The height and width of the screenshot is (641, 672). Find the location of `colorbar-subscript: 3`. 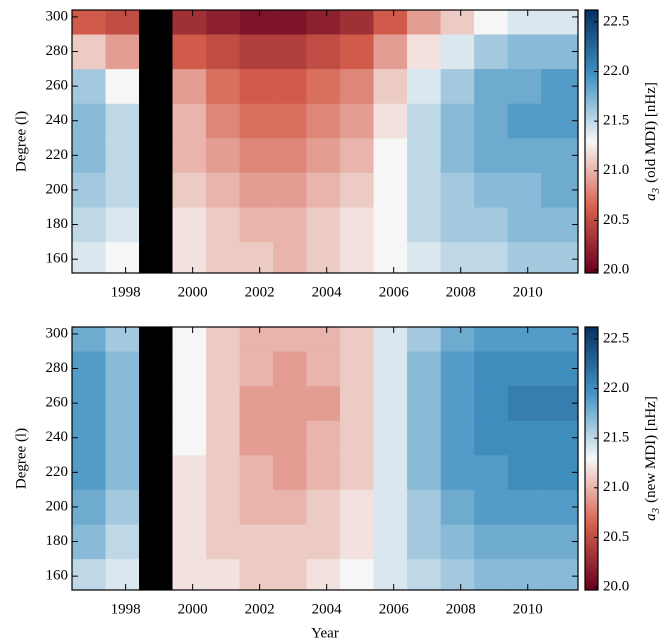

colorbar-subscript: 3 is located at coordinates (656, 190).